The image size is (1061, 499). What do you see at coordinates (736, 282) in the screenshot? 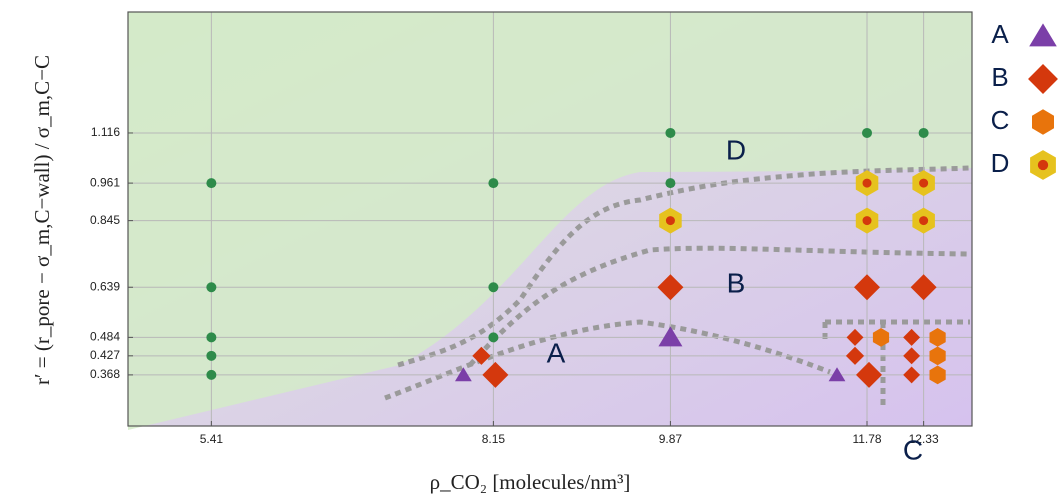
I see `region-label: B` at bounding box center [736, 282].